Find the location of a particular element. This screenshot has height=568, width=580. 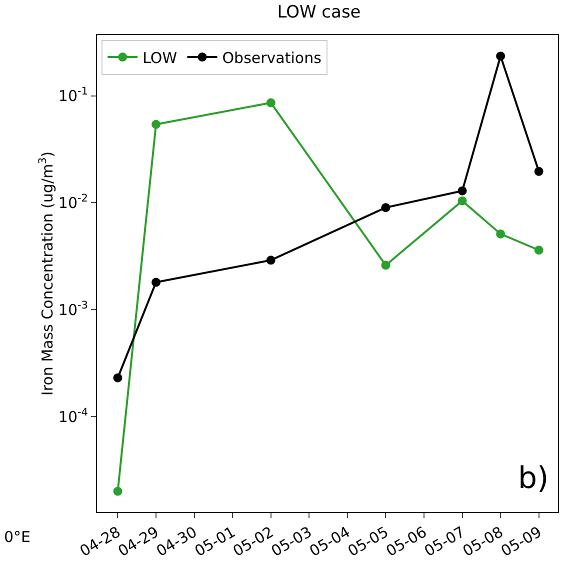

legend-label: LOW is located at coordinates (160, 57).